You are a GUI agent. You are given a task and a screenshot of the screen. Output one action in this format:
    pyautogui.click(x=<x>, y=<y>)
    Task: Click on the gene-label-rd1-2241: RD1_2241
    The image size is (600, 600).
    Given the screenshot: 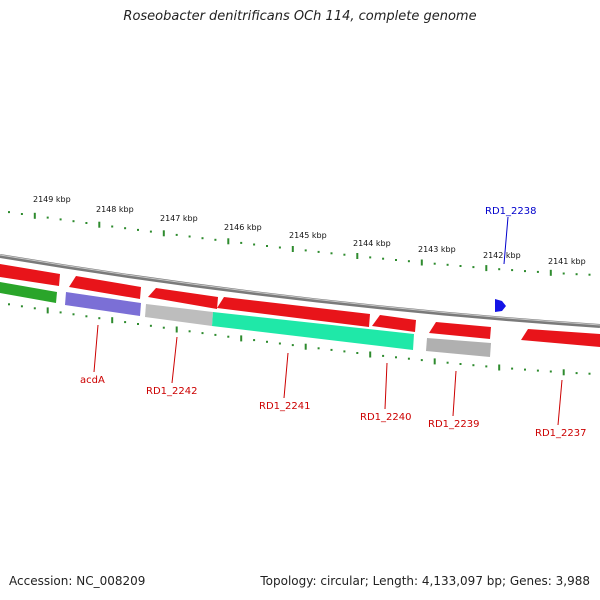 What is the action you would take?
    pyautogui.click(x=284, y=406)
    